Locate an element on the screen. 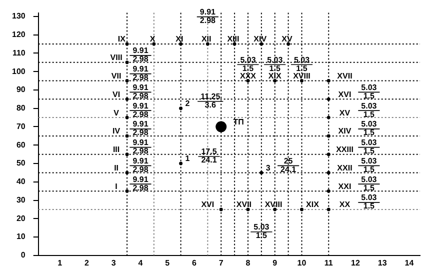 This screenshot has height=273, width=438. y-tick-label: 110 is located at coordinates (19, 53).